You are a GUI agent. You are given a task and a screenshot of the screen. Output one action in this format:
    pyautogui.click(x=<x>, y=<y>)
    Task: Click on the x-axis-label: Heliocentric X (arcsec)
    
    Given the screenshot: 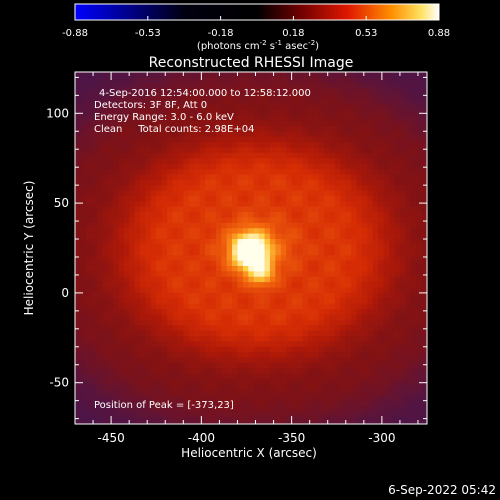 What is the action you would take?
    pyautogui.click(x=249, y=453)
    